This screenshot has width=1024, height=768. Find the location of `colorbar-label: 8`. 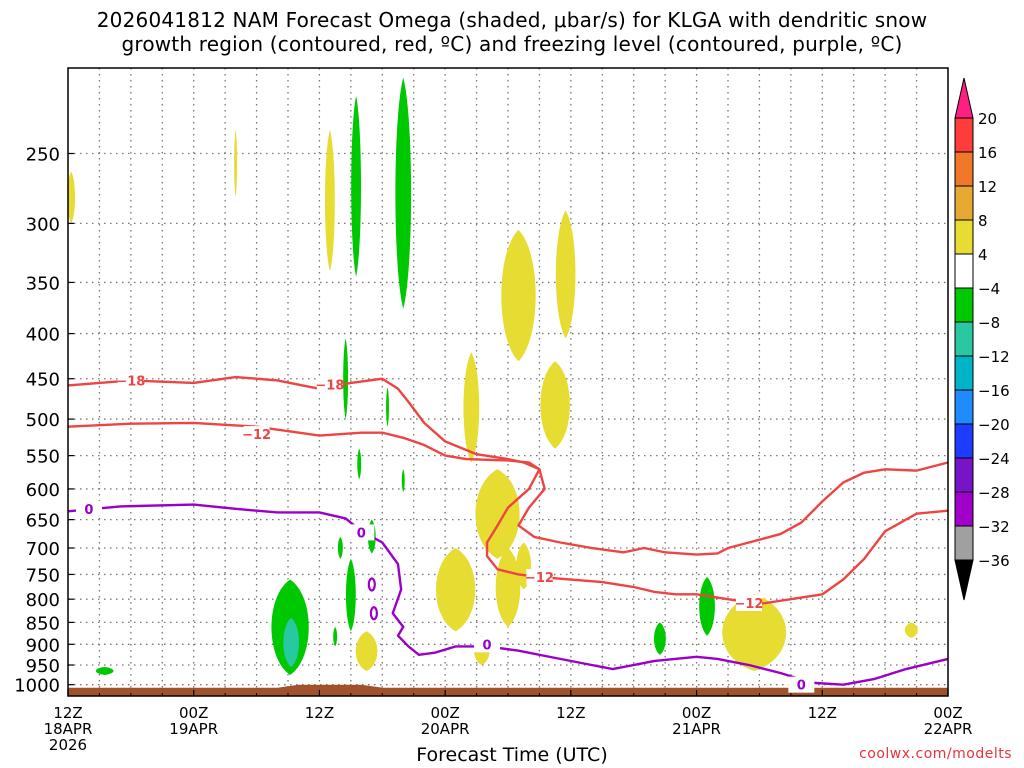

colorbar-label: 8 is located at coordinates (983, 221).